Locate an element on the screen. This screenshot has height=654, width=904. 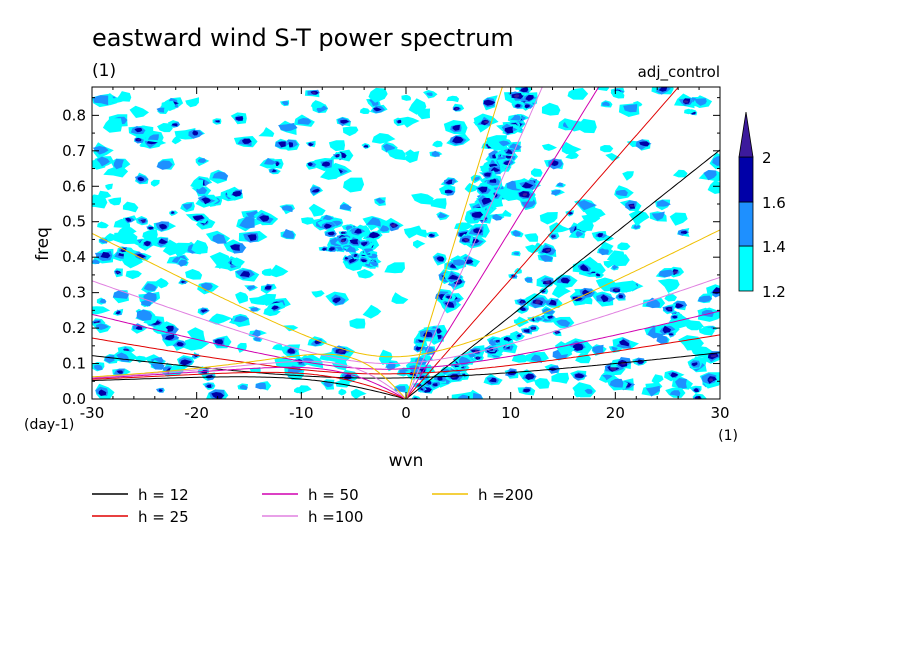
kelvin-curve-h100 is located at coordinates (474, 243).